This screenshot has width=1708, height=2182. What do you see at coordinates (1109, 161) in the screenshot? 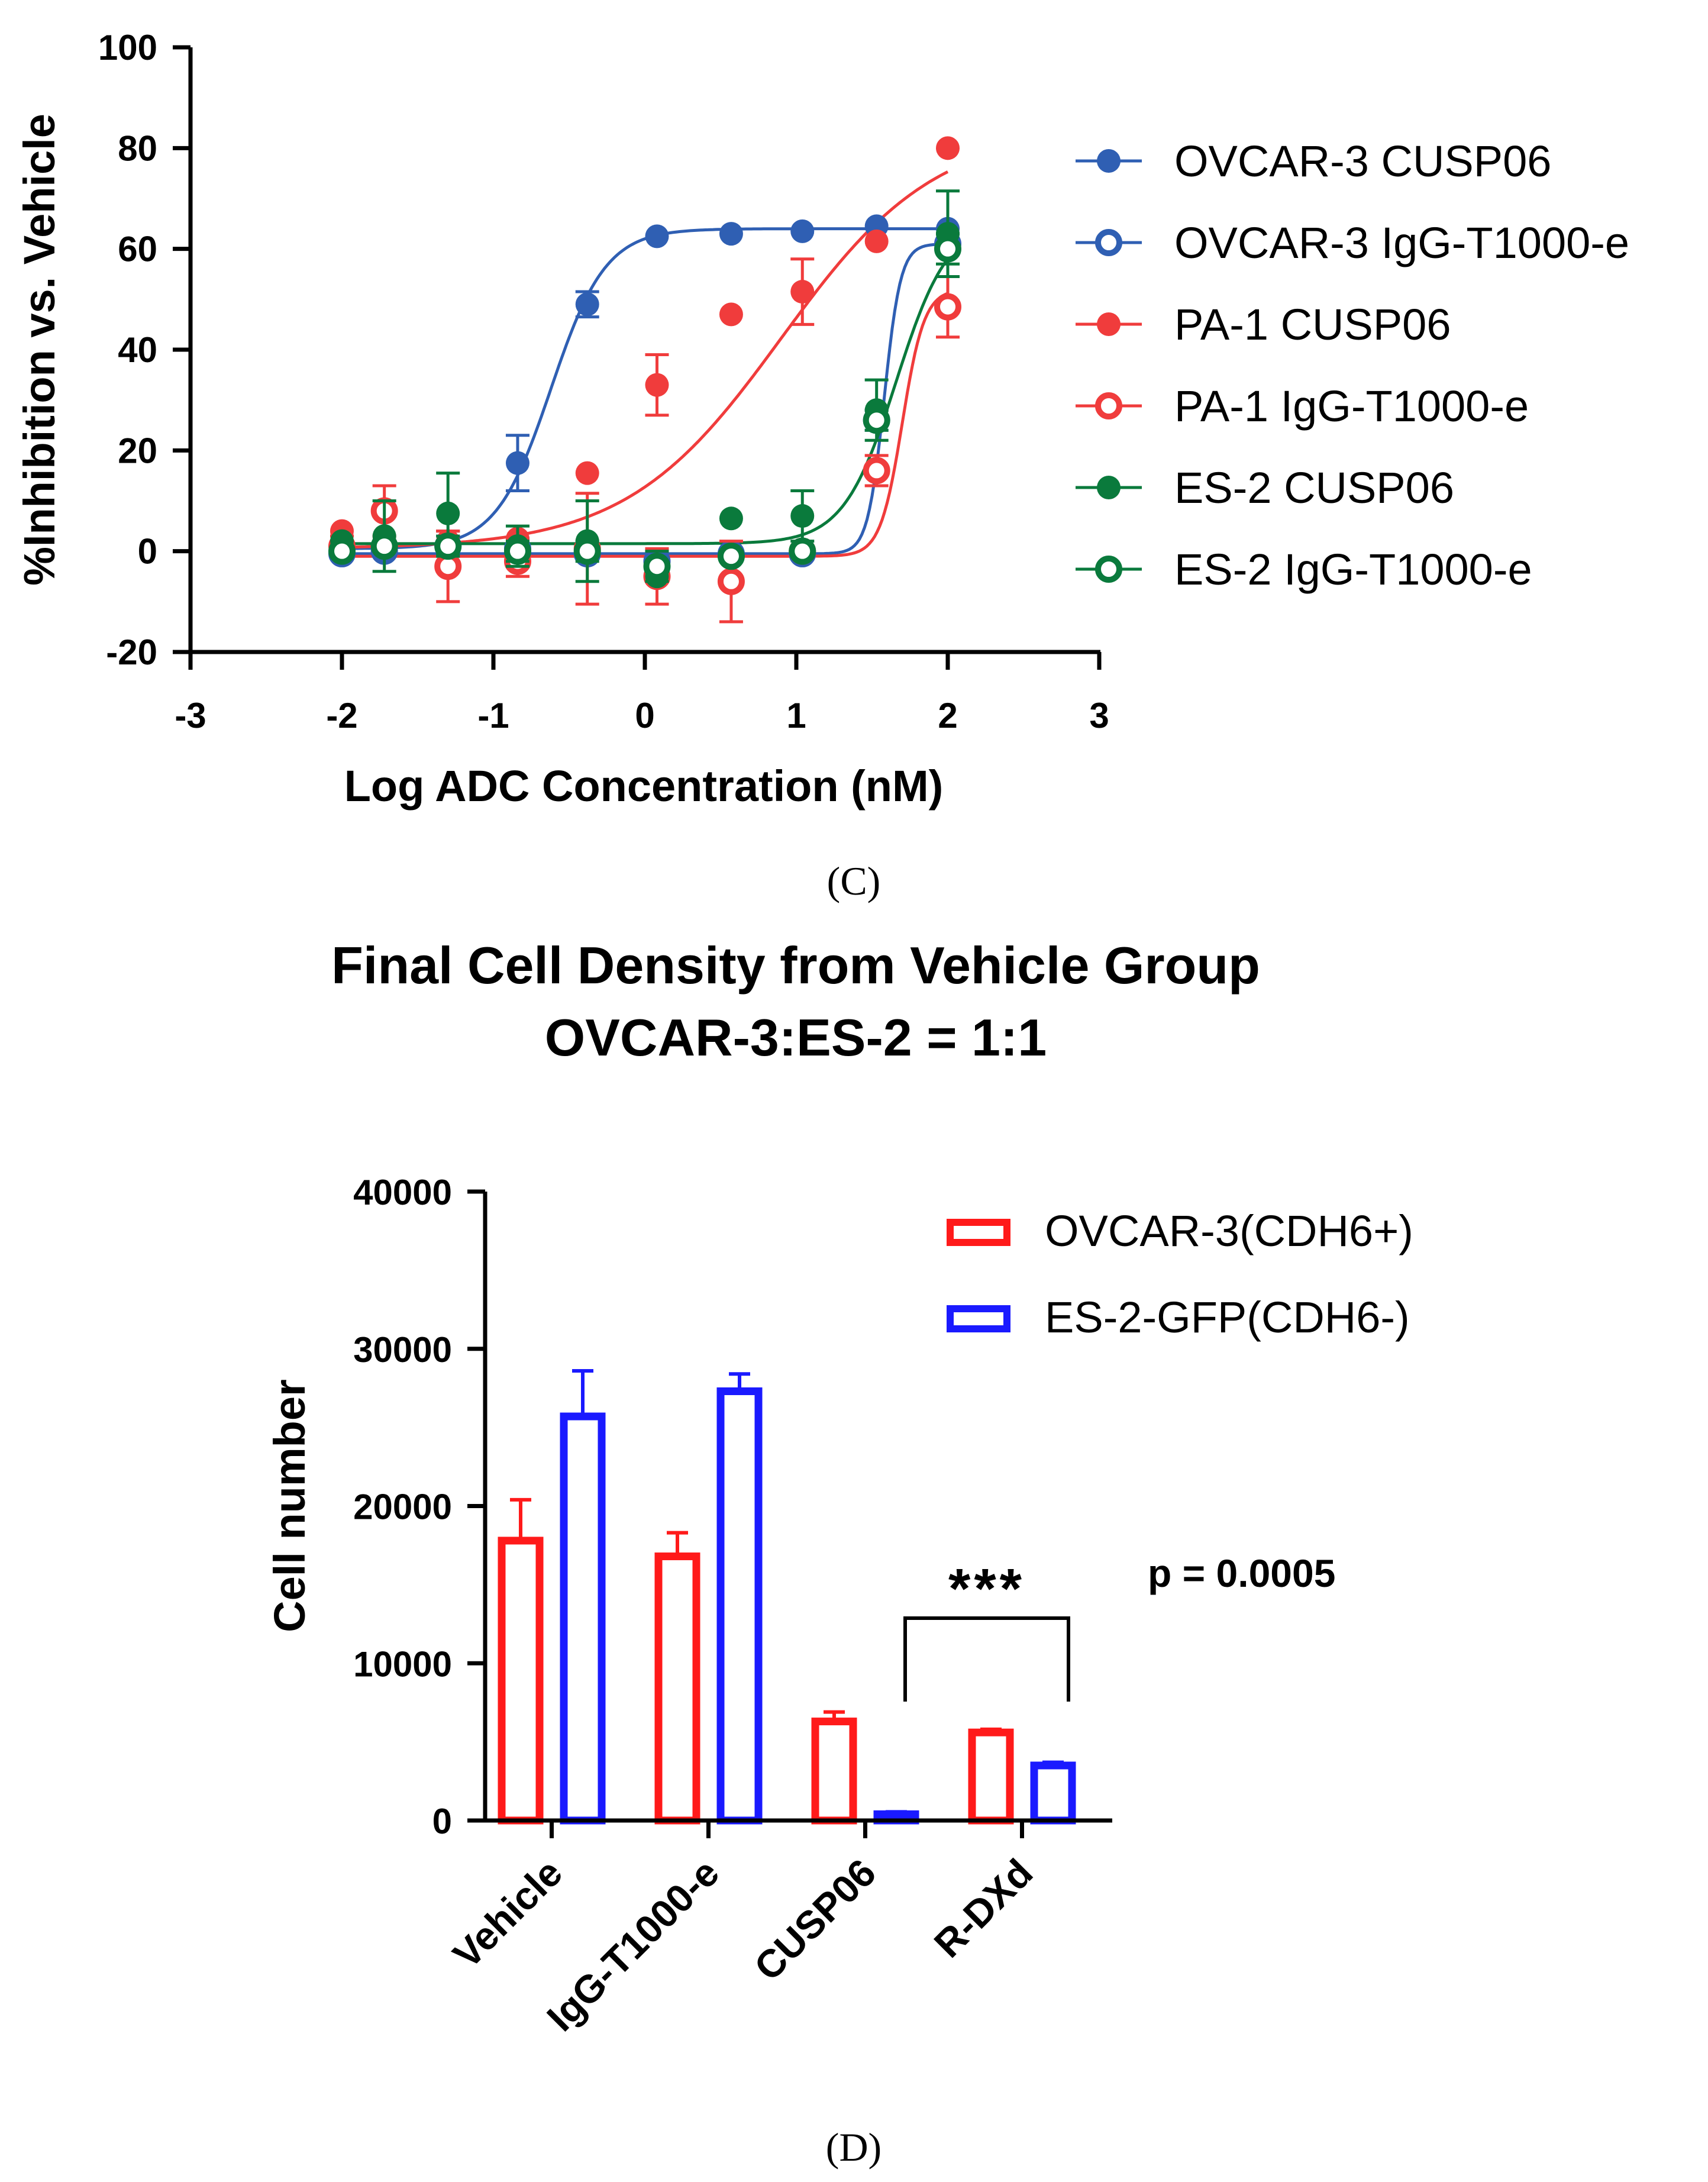
I see `legend-marker-ovcar-3-cusp06` at bounding box center [1109, 161].